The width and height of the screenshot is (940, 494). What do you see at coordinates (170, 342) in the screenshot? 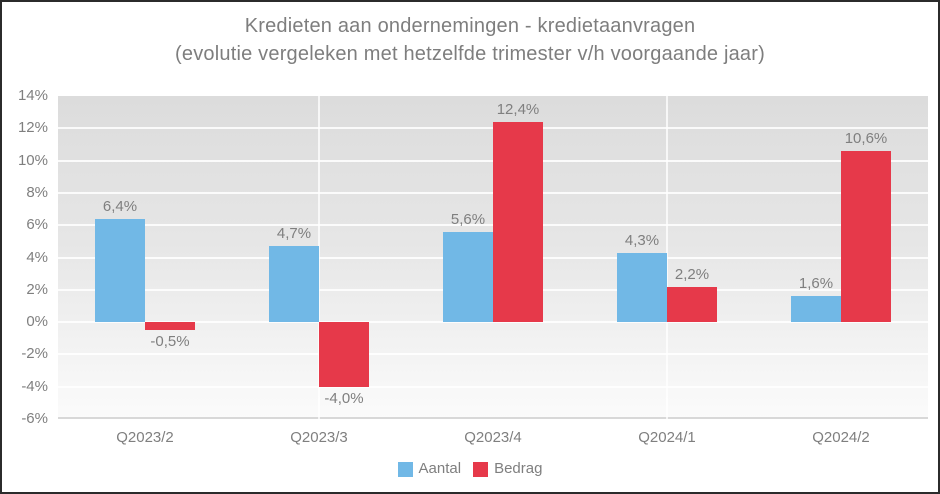
I see `bar-value-label: -0,5%` at bounding box center [170, 342].